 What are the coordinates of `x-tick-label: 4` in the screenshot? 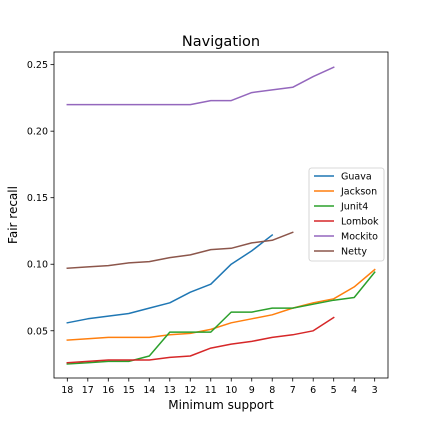 It's located at (354, 390).